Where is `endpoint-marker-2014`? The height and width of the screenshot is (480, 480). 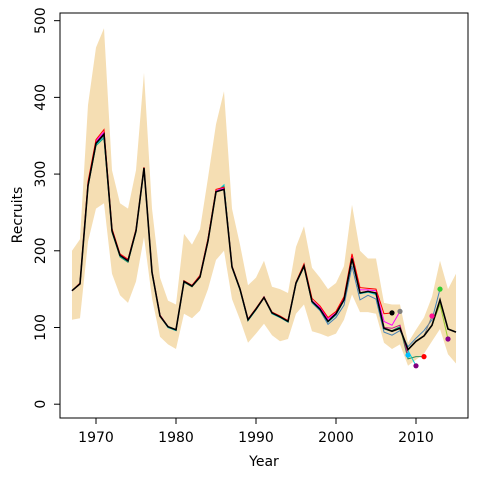
endpoint-marker-2014 is located at coordinates (448, 339).